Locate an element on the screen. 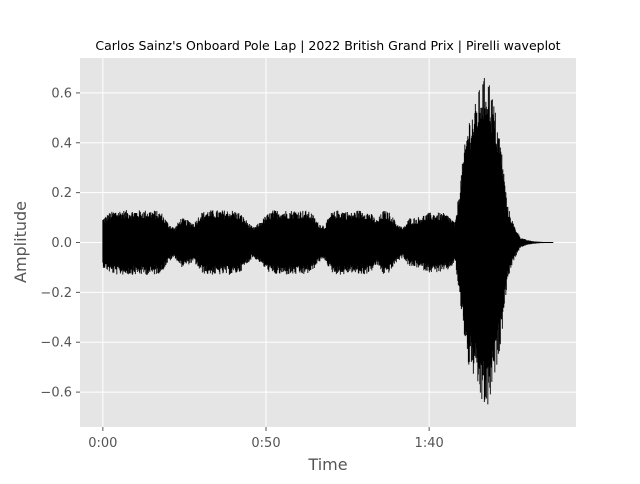 The height and width of the screenshot is (484, 640). x-axis-ticks: 0:00 0:50 1:40 is located at coordinates (266, 439).